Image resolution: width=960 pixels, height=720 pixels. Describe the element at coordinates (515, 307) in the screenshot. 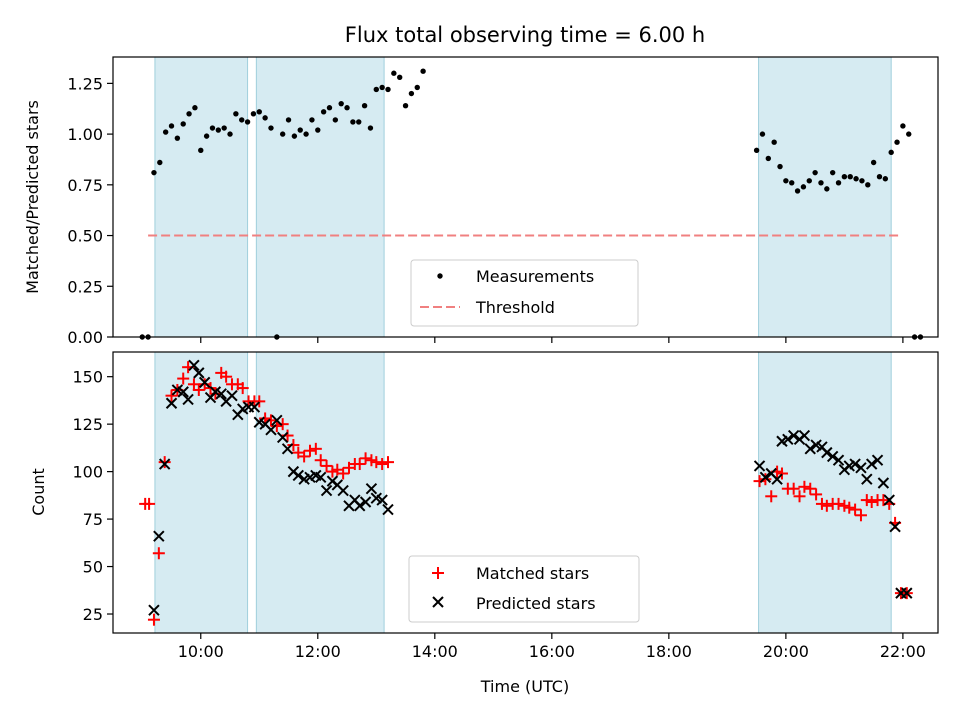

I see `legend-threshold-label: Threshold` at that location.